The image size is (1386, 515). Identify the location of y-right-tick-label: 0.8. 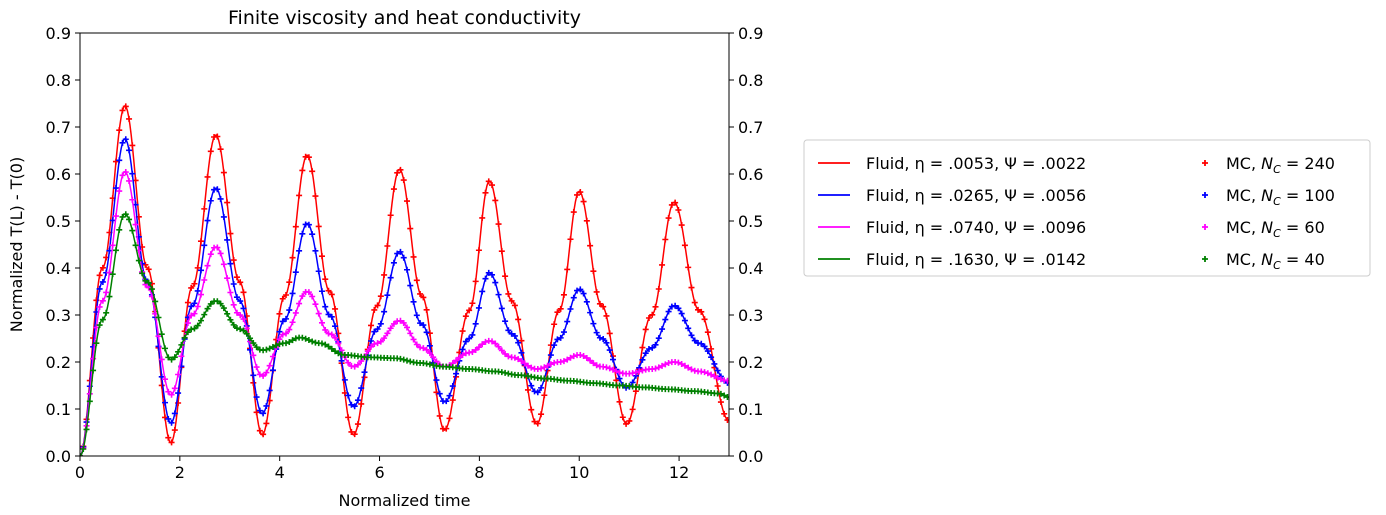
(750, 80).